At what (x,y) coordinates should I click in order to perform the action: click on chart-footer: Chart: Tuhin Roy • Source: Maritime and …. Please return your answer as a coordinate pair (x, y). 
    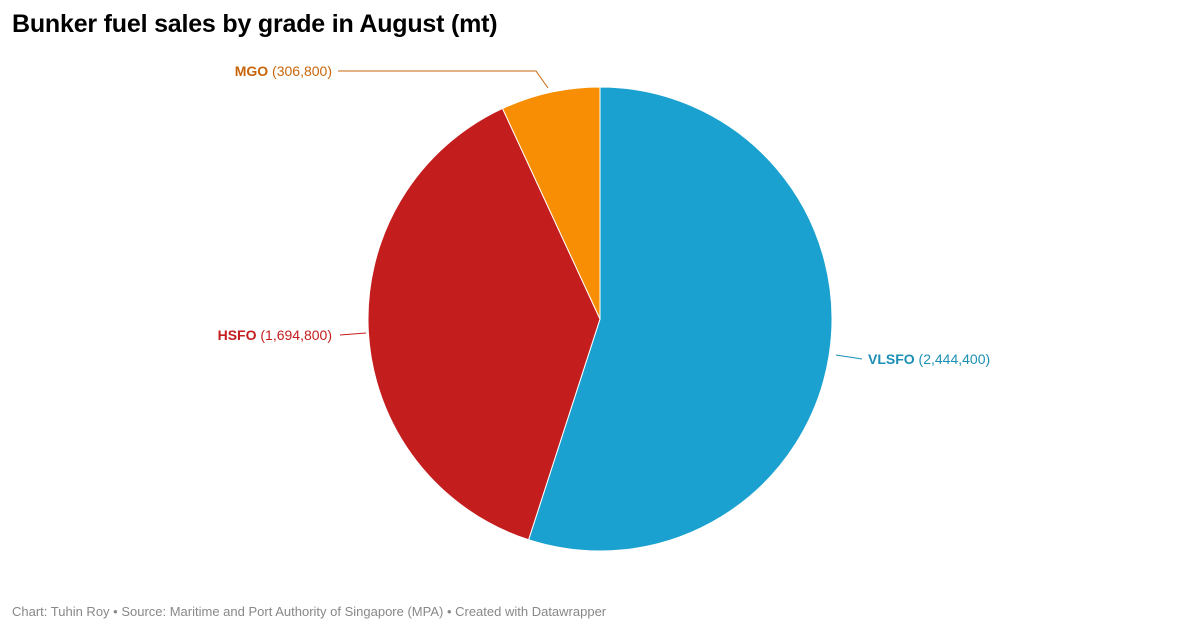
    Looking at the image, I should click on (309, 611).